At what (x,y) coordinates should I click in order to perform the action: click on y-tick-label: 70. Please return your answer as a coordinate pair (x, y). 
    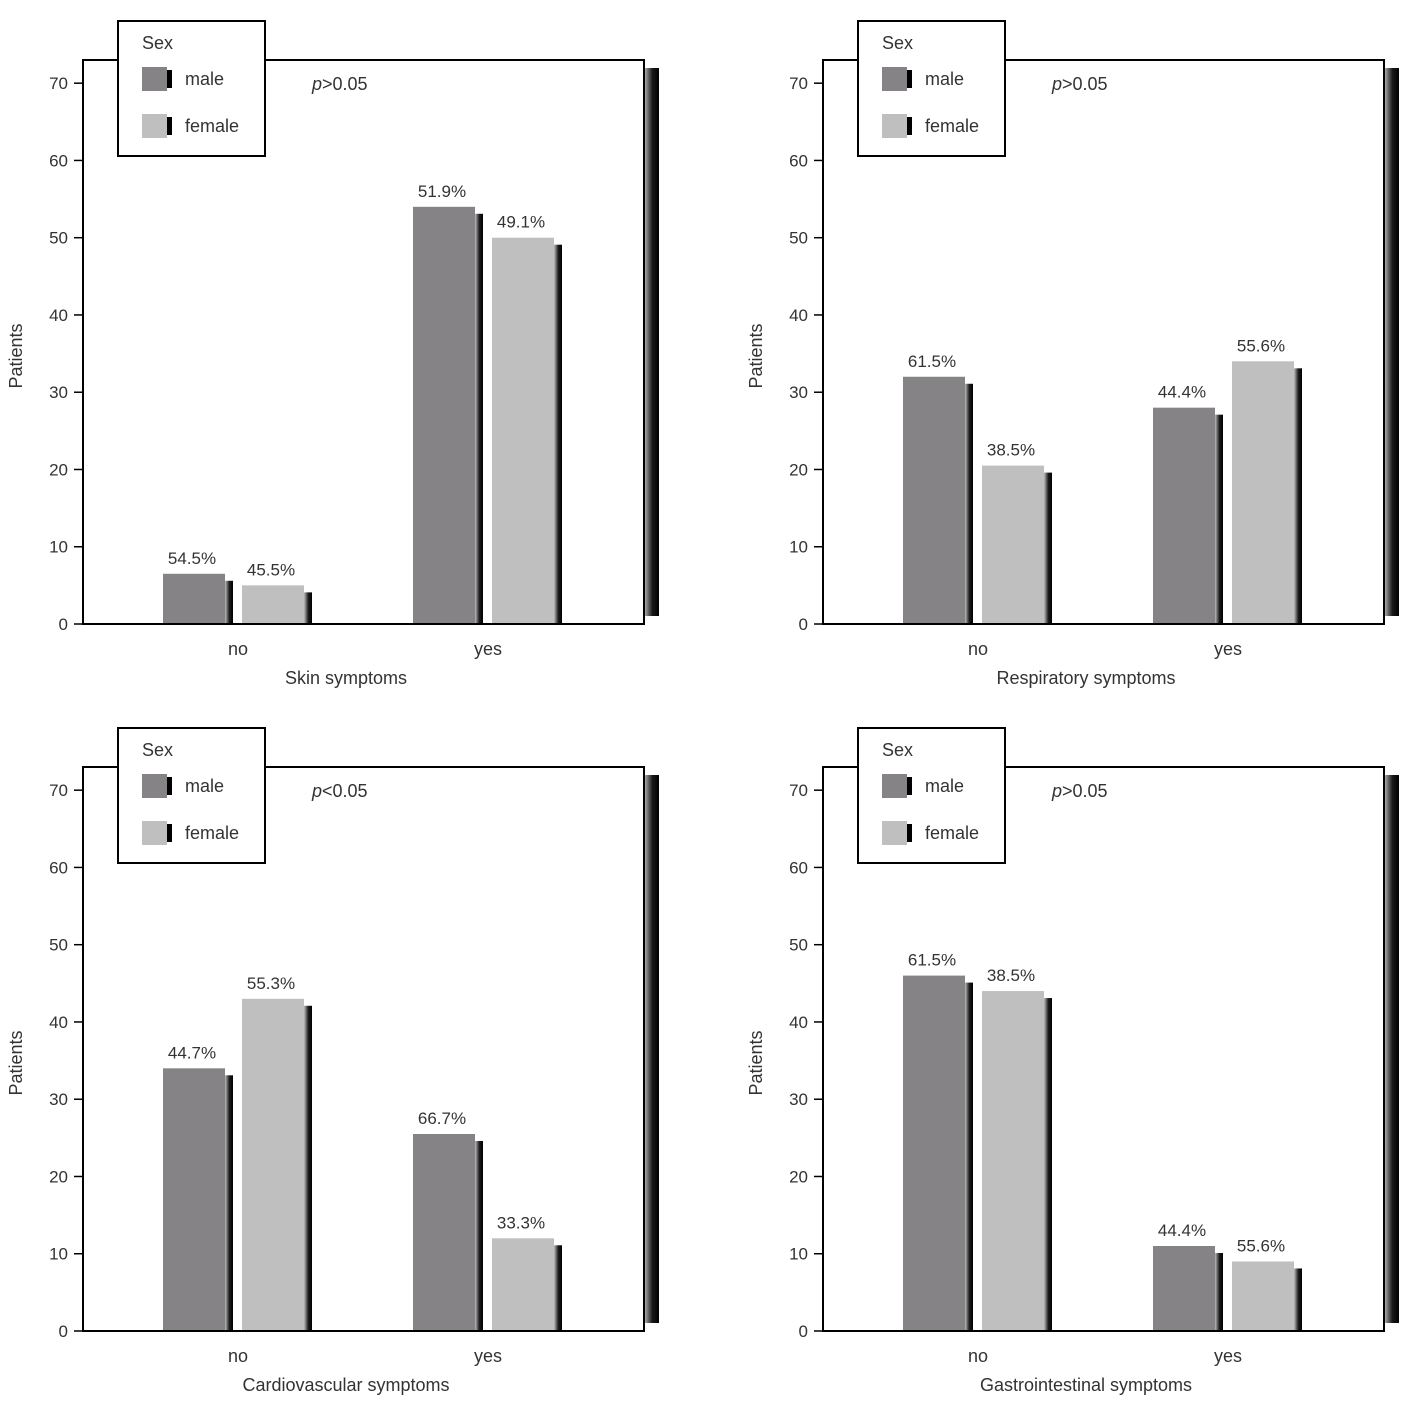
    Looking at the image, I should click on (58, 790).